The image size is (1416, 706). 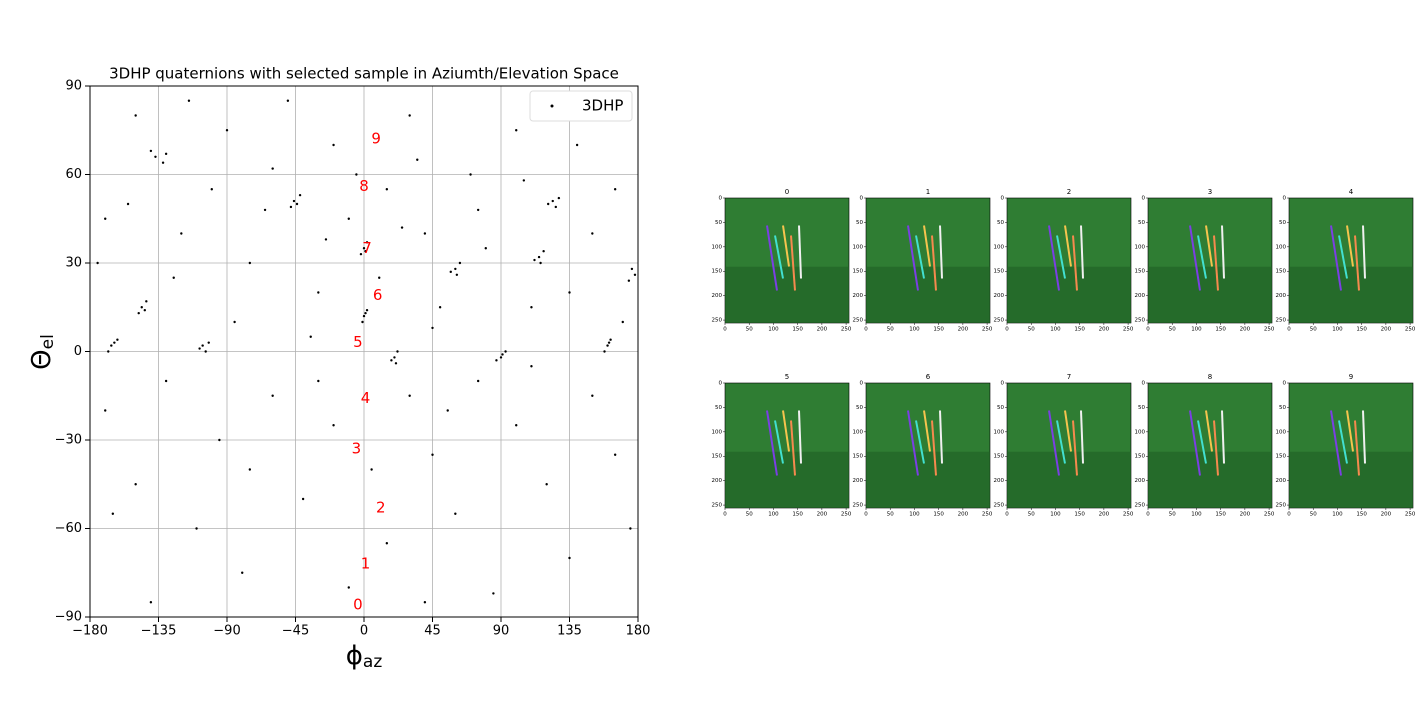 What do you see at coordinates (73, 263) in the screenshot?
I see `y-tick-label: 30` at bounding box center [73, 263].